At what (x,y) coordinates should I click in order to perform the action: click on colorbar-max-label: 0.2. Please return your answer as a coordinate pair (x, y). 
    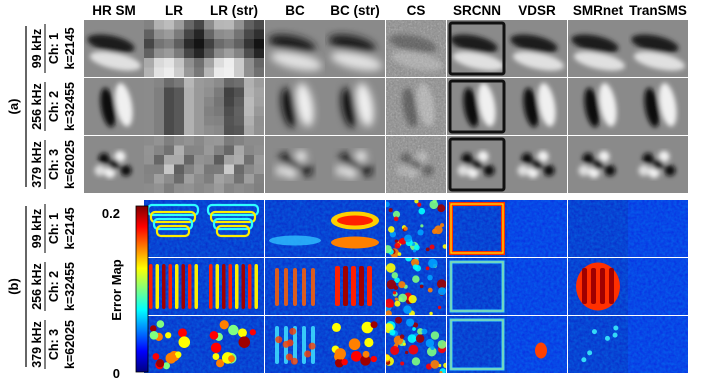
    Looking at the image, I should click on (111, 213).